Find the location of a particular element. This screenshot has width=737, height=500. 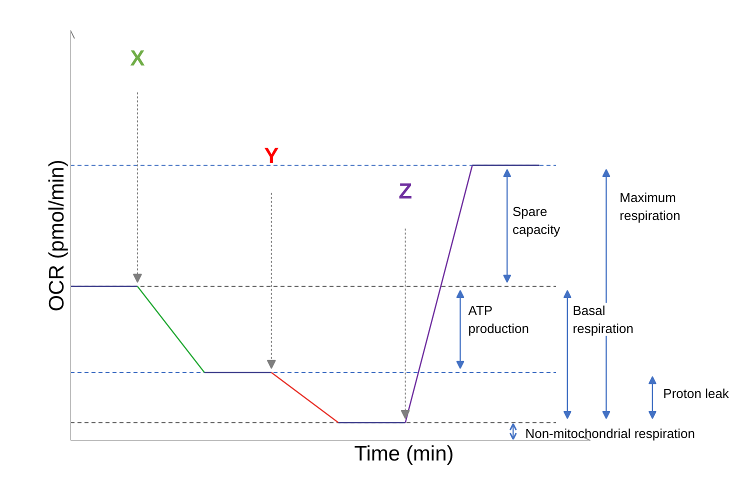

annotation: Y is located at coordinates (272, 155).